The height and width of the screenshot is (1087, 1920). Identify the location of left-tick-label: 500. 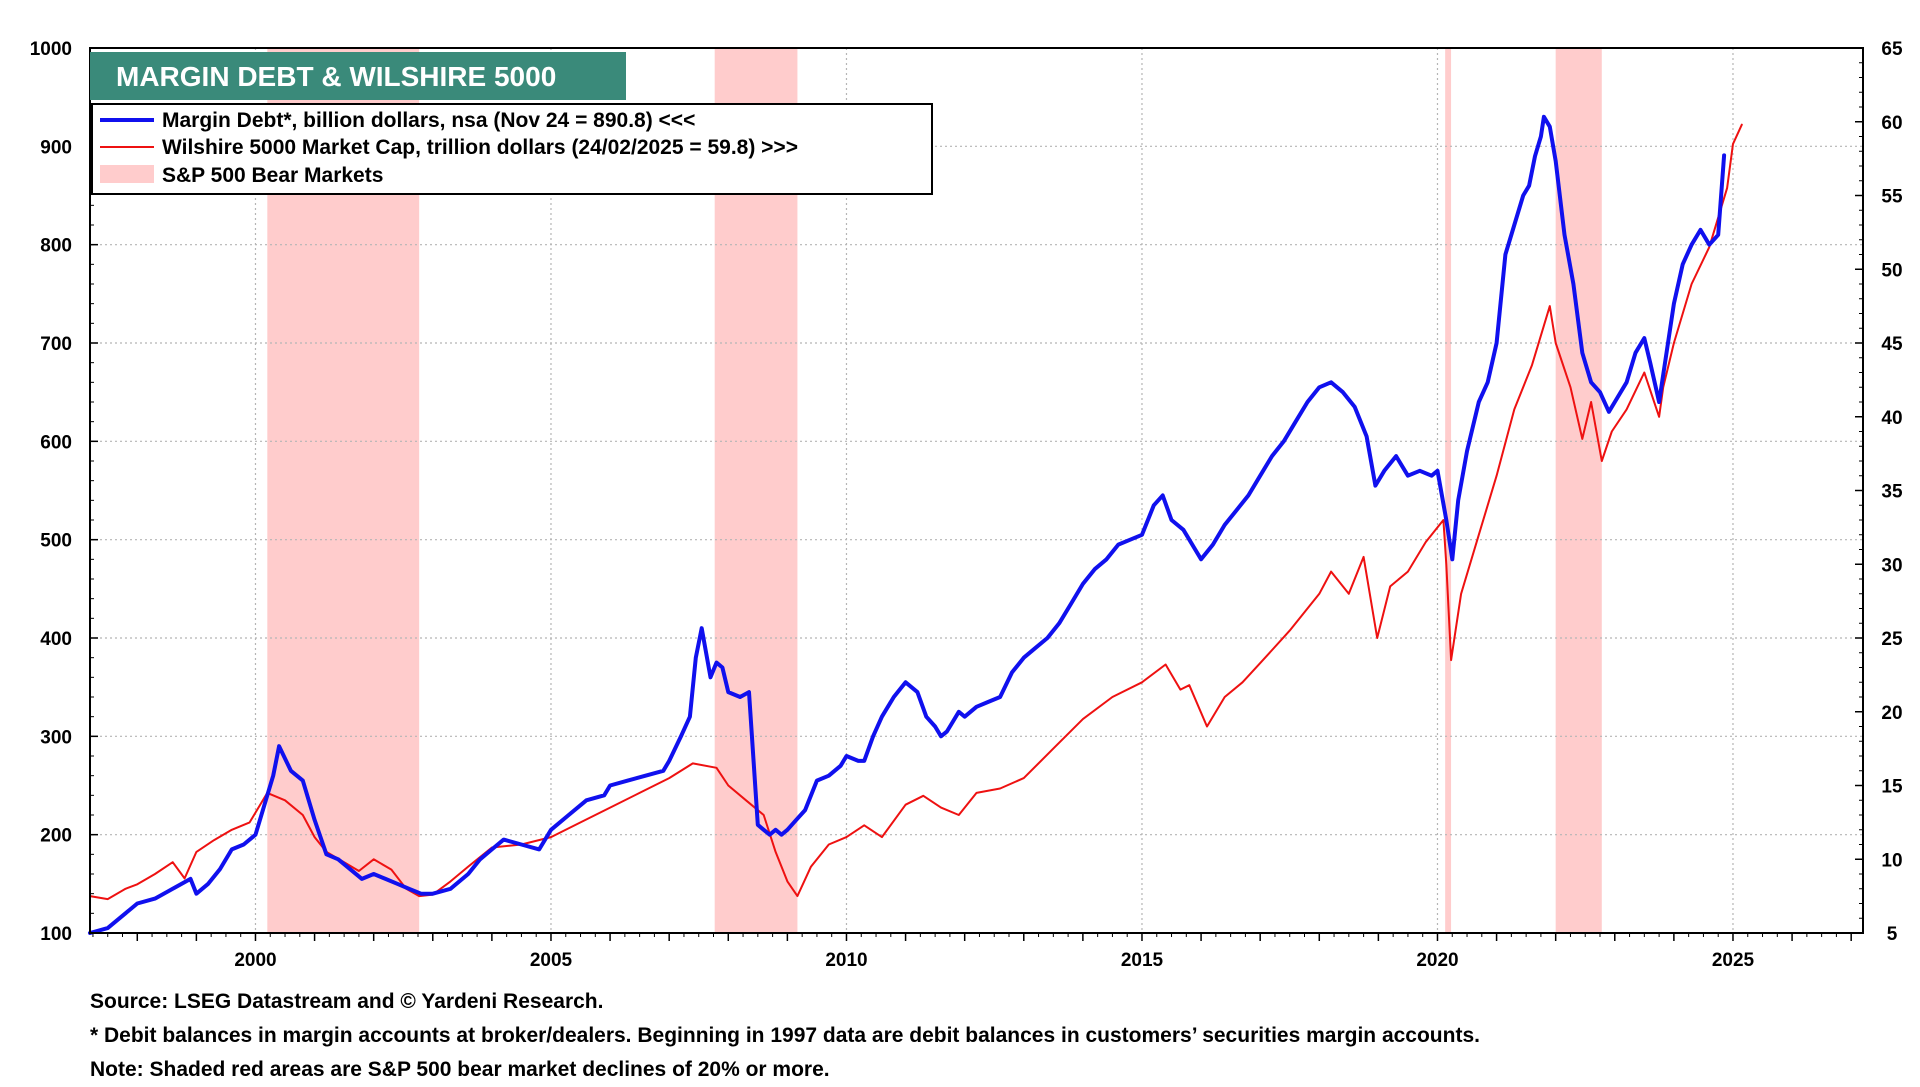
(56, 541).